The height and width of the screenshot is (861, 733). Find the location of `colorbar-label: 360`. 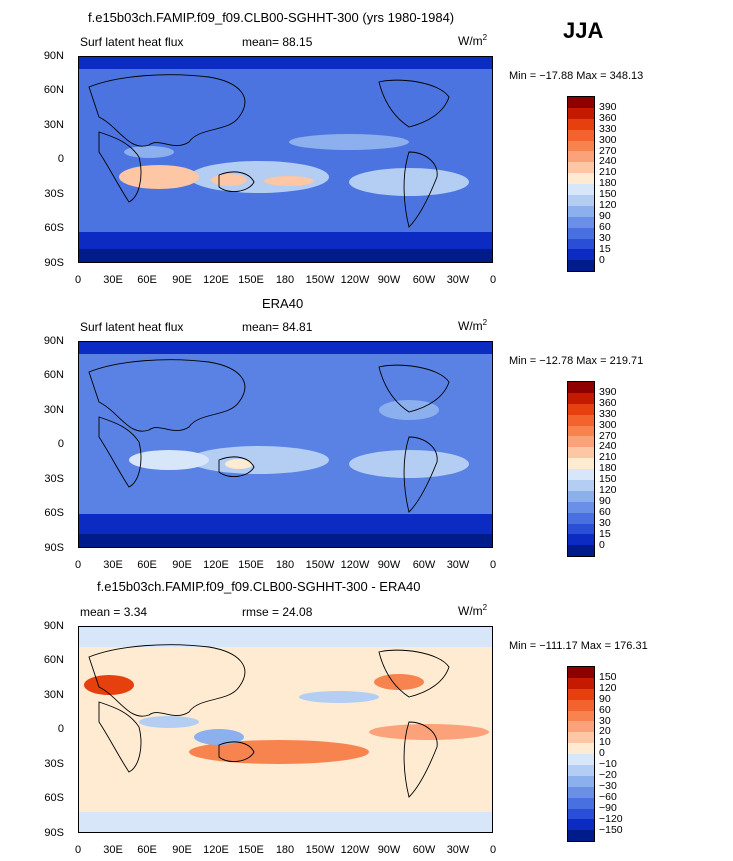

colorbar-label: 360 is located at coordinates (608, 117).